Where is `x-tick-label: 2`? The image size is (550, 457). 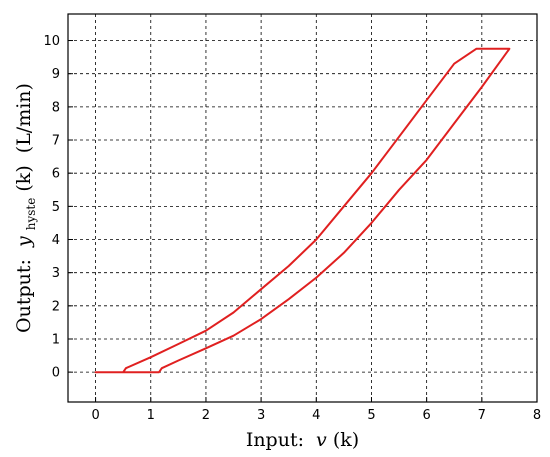
x-tick-label: 2 is located at coordinates (206, 415).